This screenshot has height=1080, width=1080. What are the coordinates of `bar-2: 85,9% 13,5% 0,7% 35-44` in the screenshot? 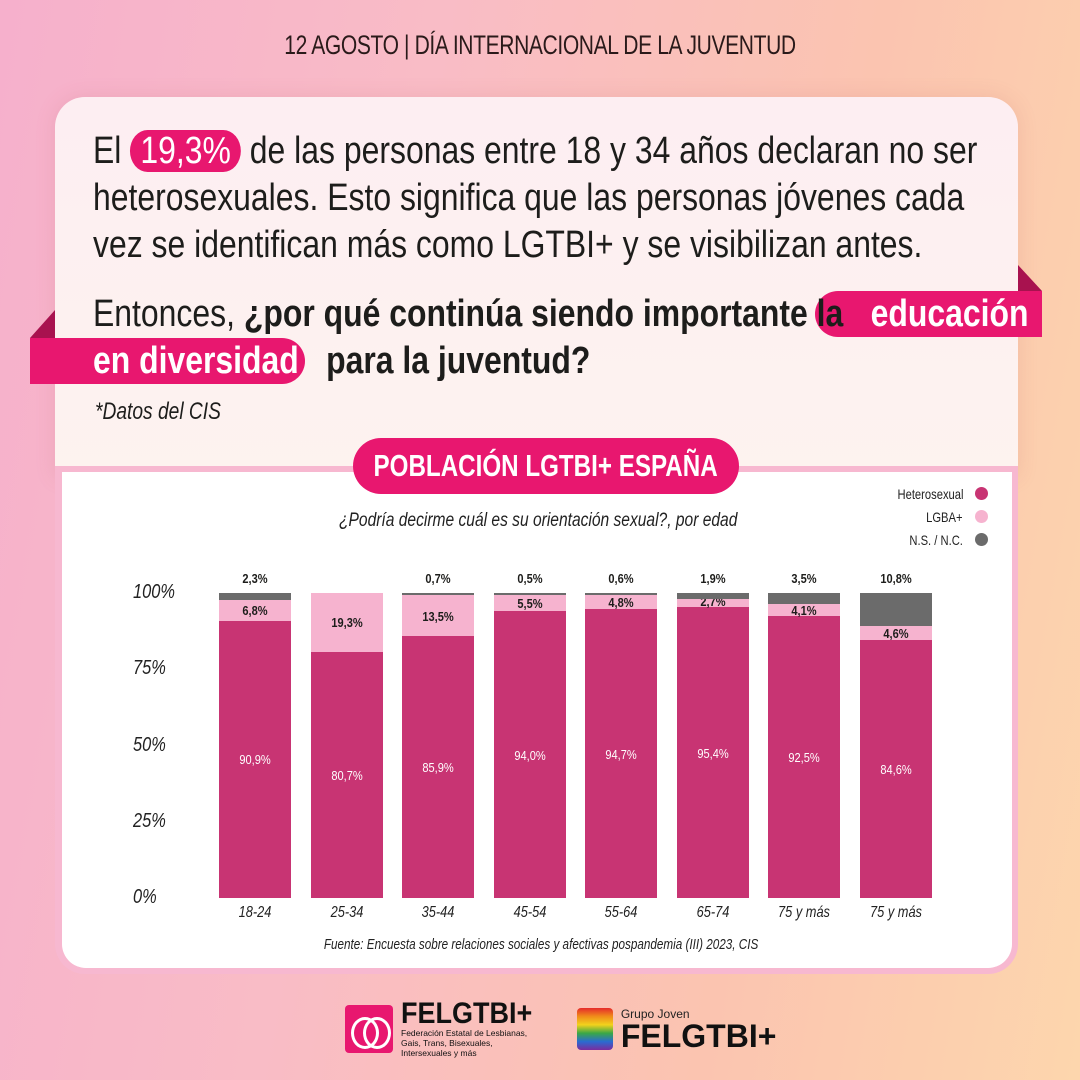 It's located at (438, 746).